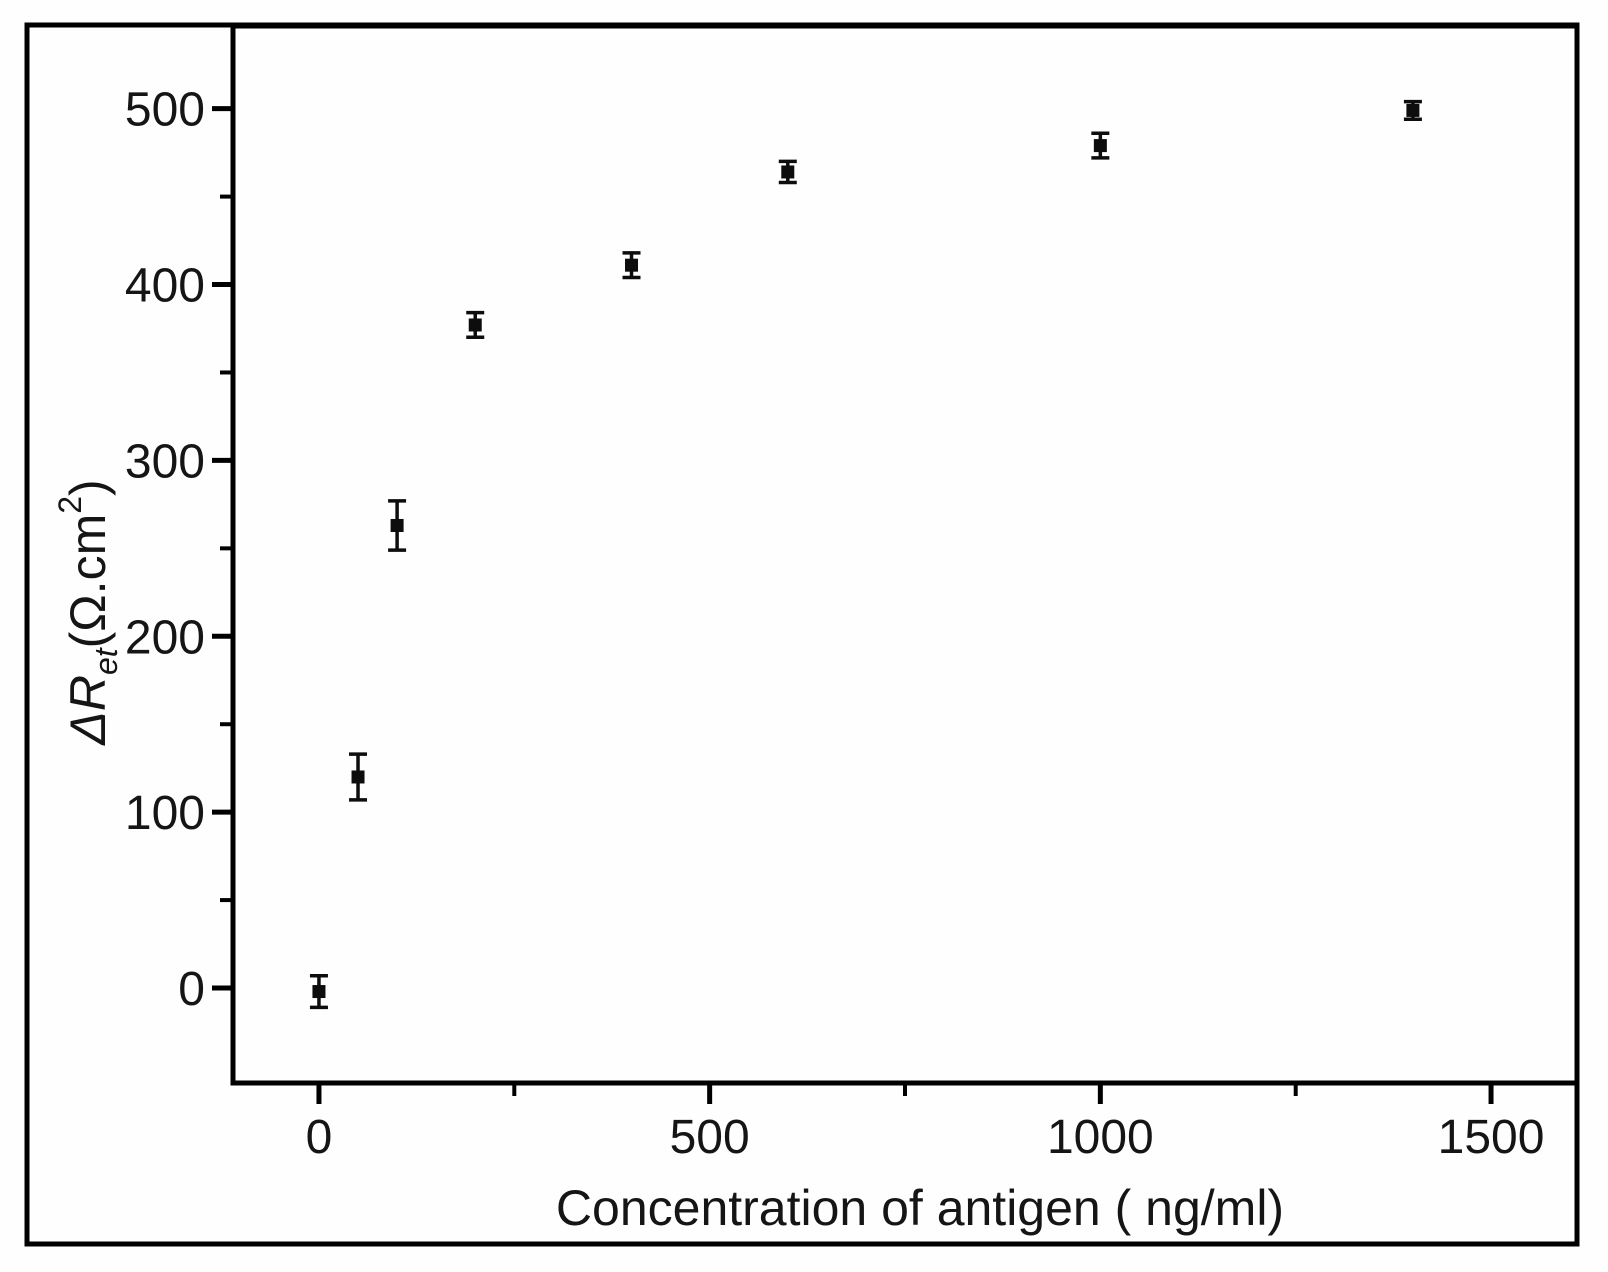 This screenshot has height=1272, width=1608. Describe the element at coordinates (710, 1137) in the screenshot. I see `x-tick-label: 500` at that location.